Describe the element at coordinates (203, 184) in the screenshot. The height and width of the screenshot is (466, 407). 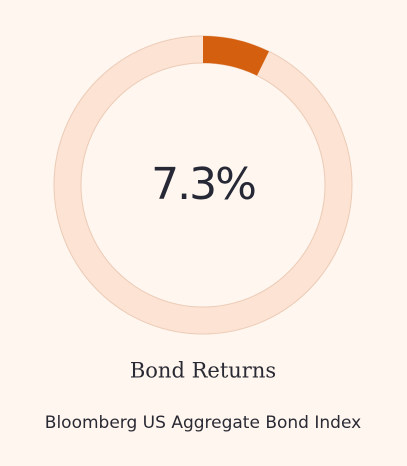
I see `center-value-label: 7.3%` at that location.